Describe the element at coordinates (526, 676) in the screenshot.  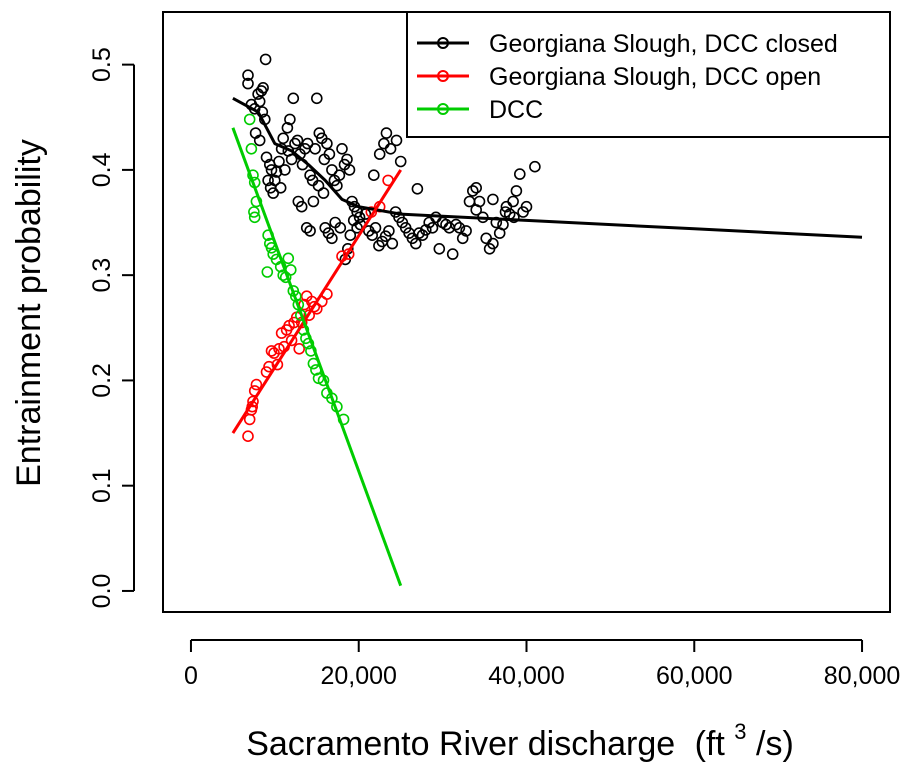
I see `x-tick-label: 40,000` at that location.